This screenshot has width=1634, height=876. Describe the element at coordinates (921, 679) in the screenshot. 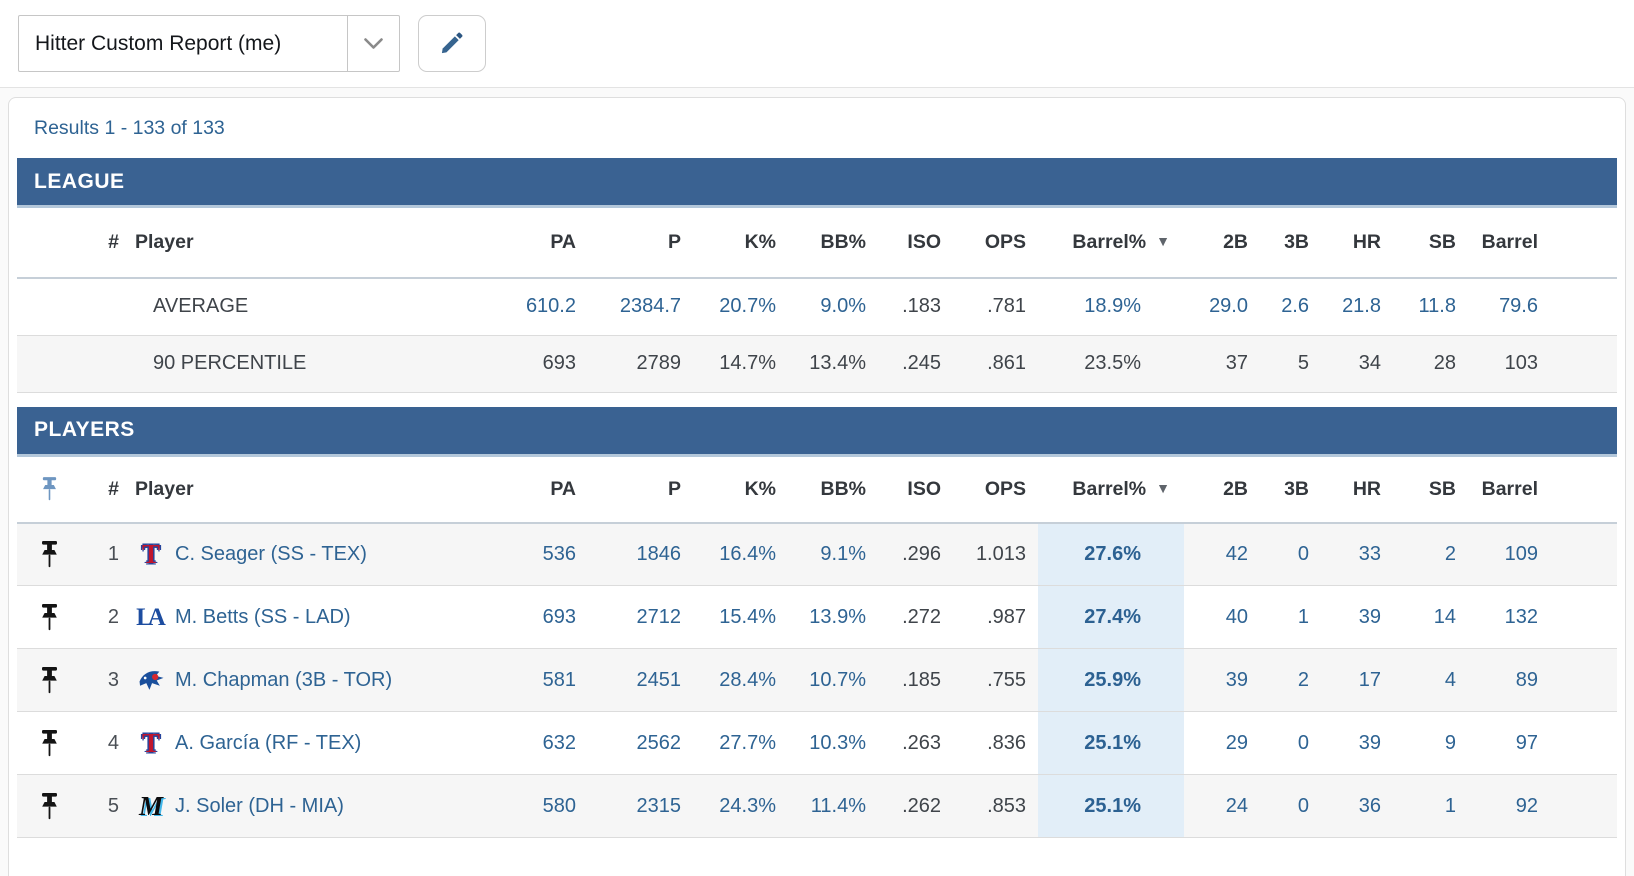

I see `stat-iso: .185` at that location.